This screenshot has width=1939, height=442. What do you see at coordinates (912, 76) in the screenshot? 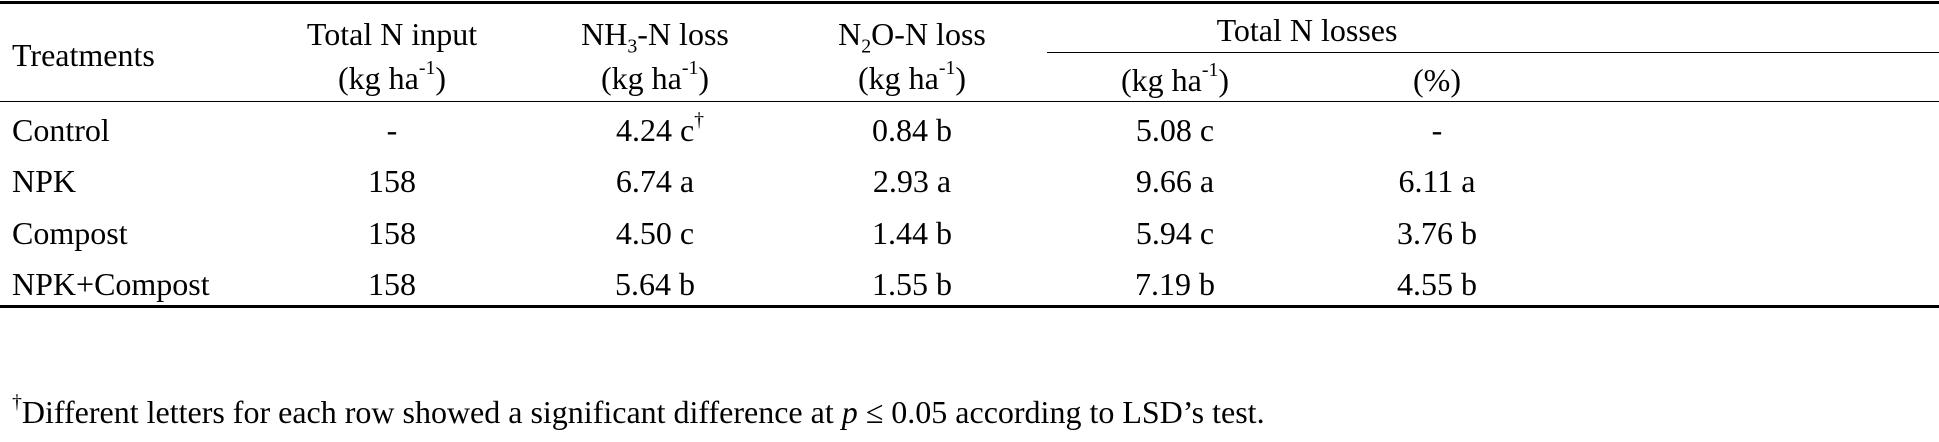
I see `header-n2o-loss-unit: (kg ha-1)` at bounding box center [912, 76].